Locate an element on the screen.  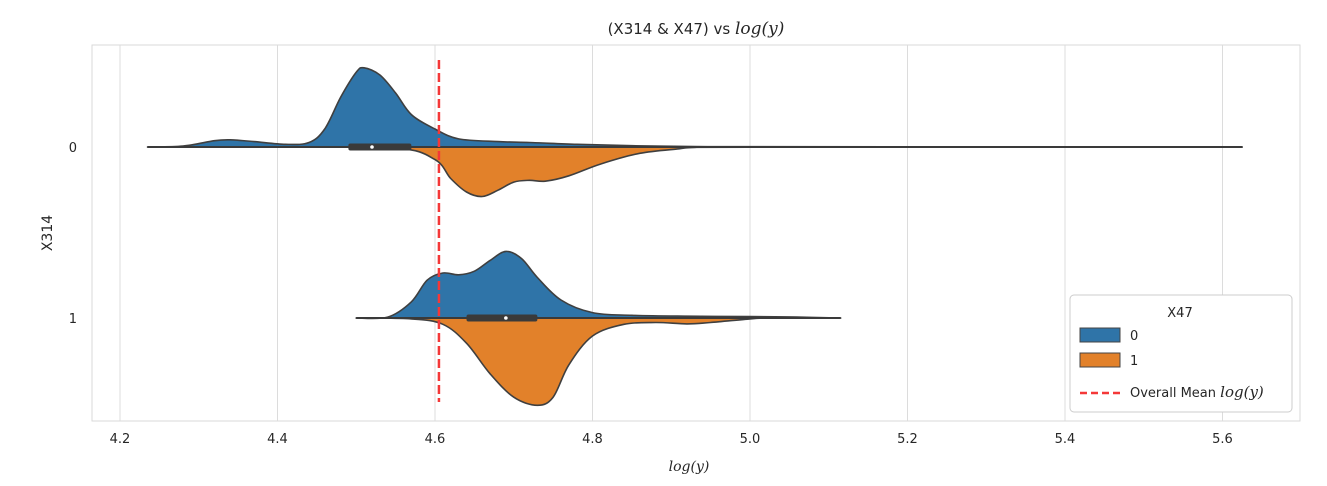
legend-label-1: 1 is located at coordinates (1134, 361).